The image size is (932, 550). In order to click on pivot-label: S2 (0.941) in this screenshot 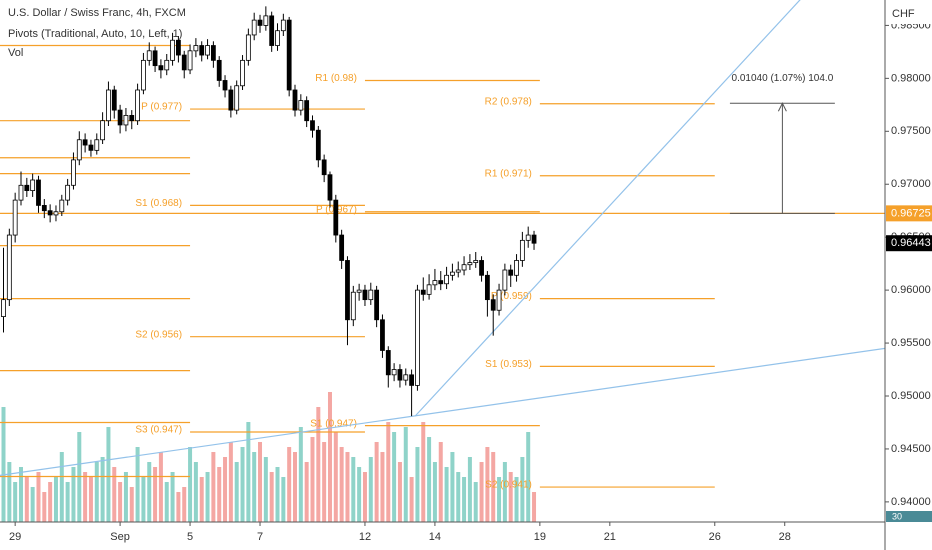, I will do `click(508, 485)`.